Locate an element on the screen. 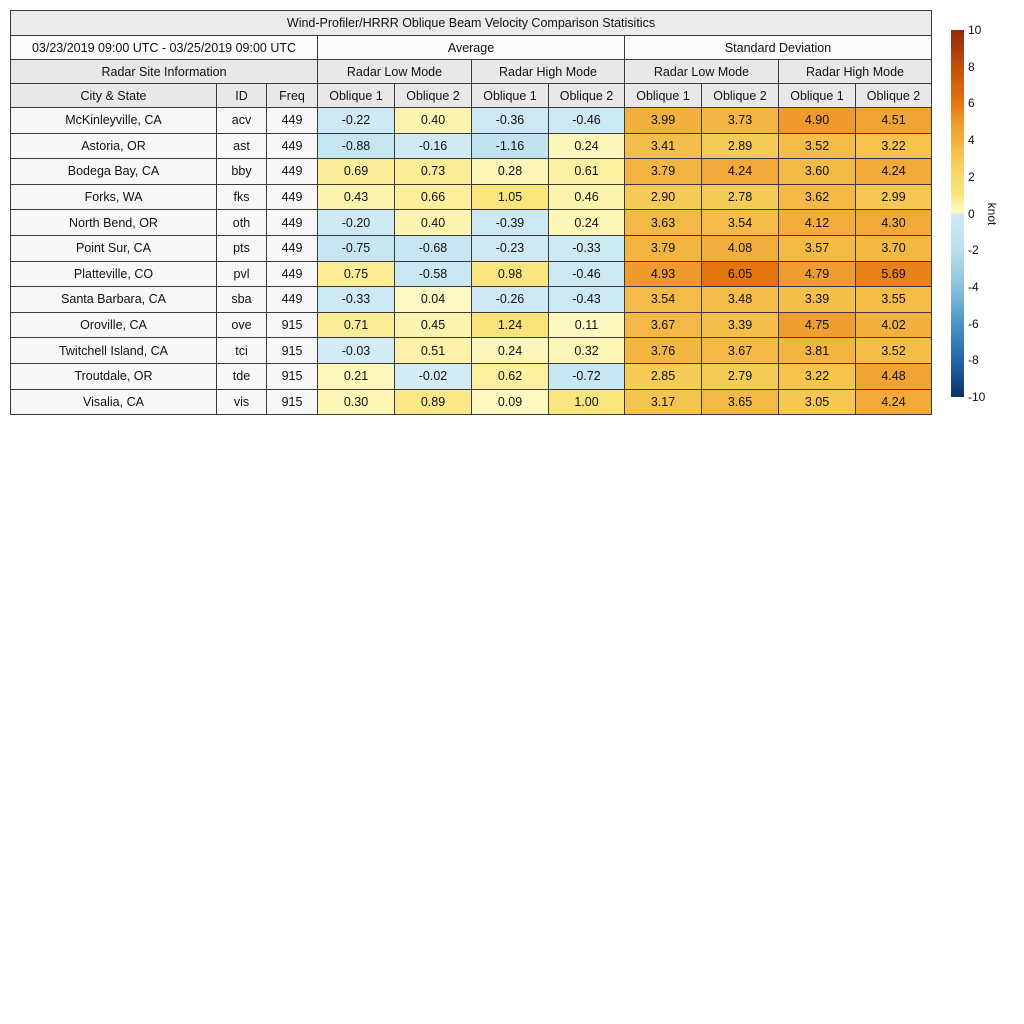 This screenshot has width=1024, height=1024. value-cell: 0.51 is located at coordinates (433, 350).